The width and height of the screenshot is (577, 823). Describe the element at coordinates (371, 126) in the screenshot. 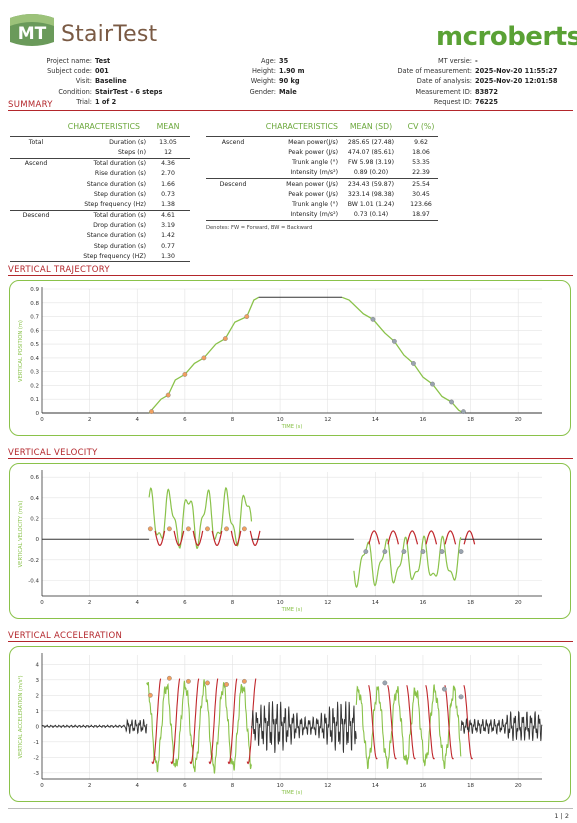

I see `col-header-mean-sd: MEAN (SD)` at that location.